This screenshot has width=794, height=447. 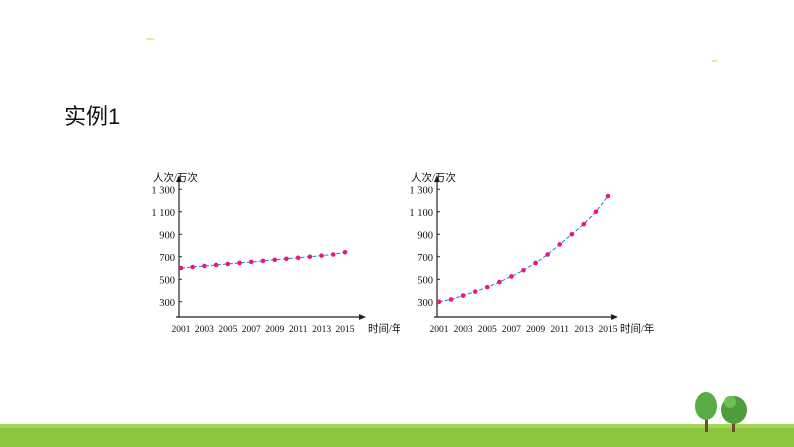 What do you see at coordinates (714, 61) in the screenshot?
I see `decor-mark-top-right` at bounding box center [714, 61].